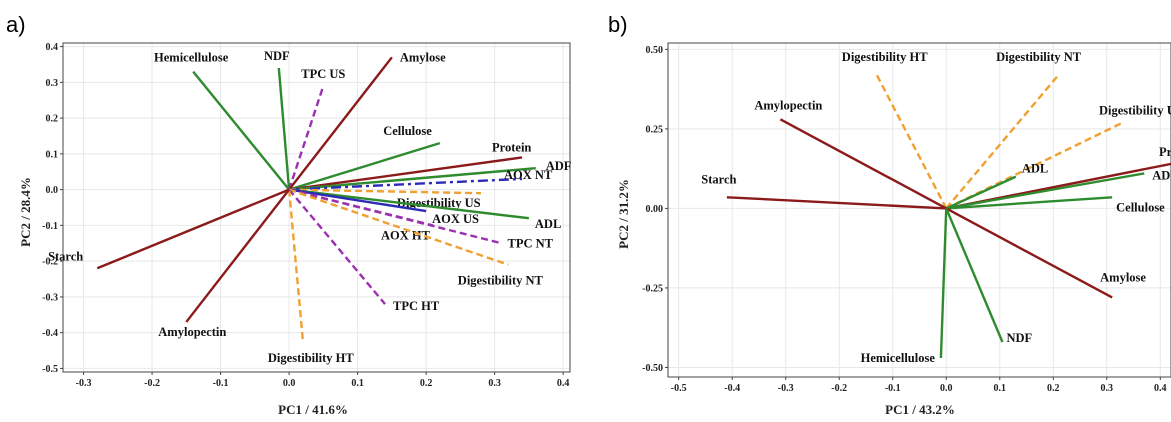 This screenshot has height=422, width=1171. I want to click on vector-label-aox-ht: AOX HT, so click(406, 235).